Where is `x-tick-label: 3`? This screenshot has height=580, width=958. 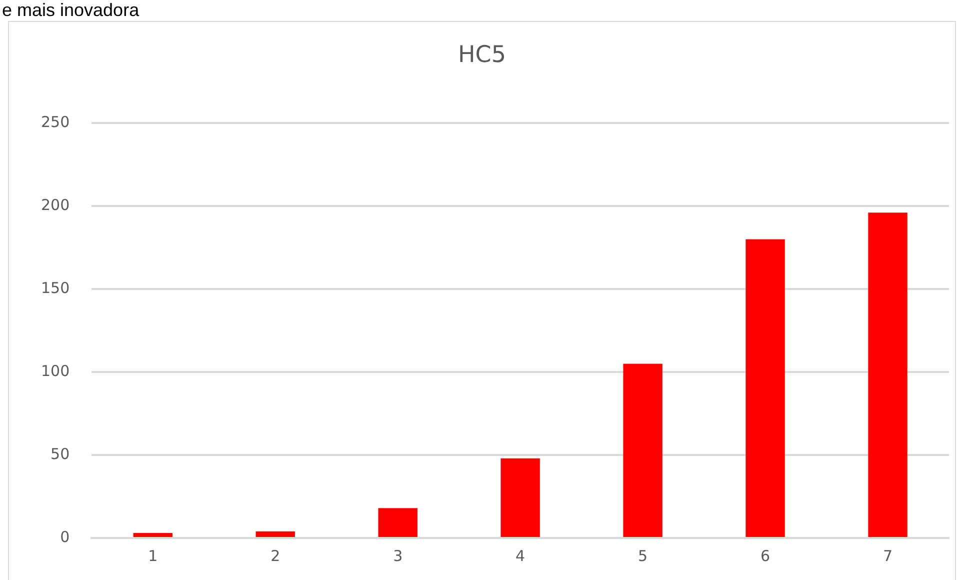 x-tick-label: 3 is located at coordinates (398, 555).